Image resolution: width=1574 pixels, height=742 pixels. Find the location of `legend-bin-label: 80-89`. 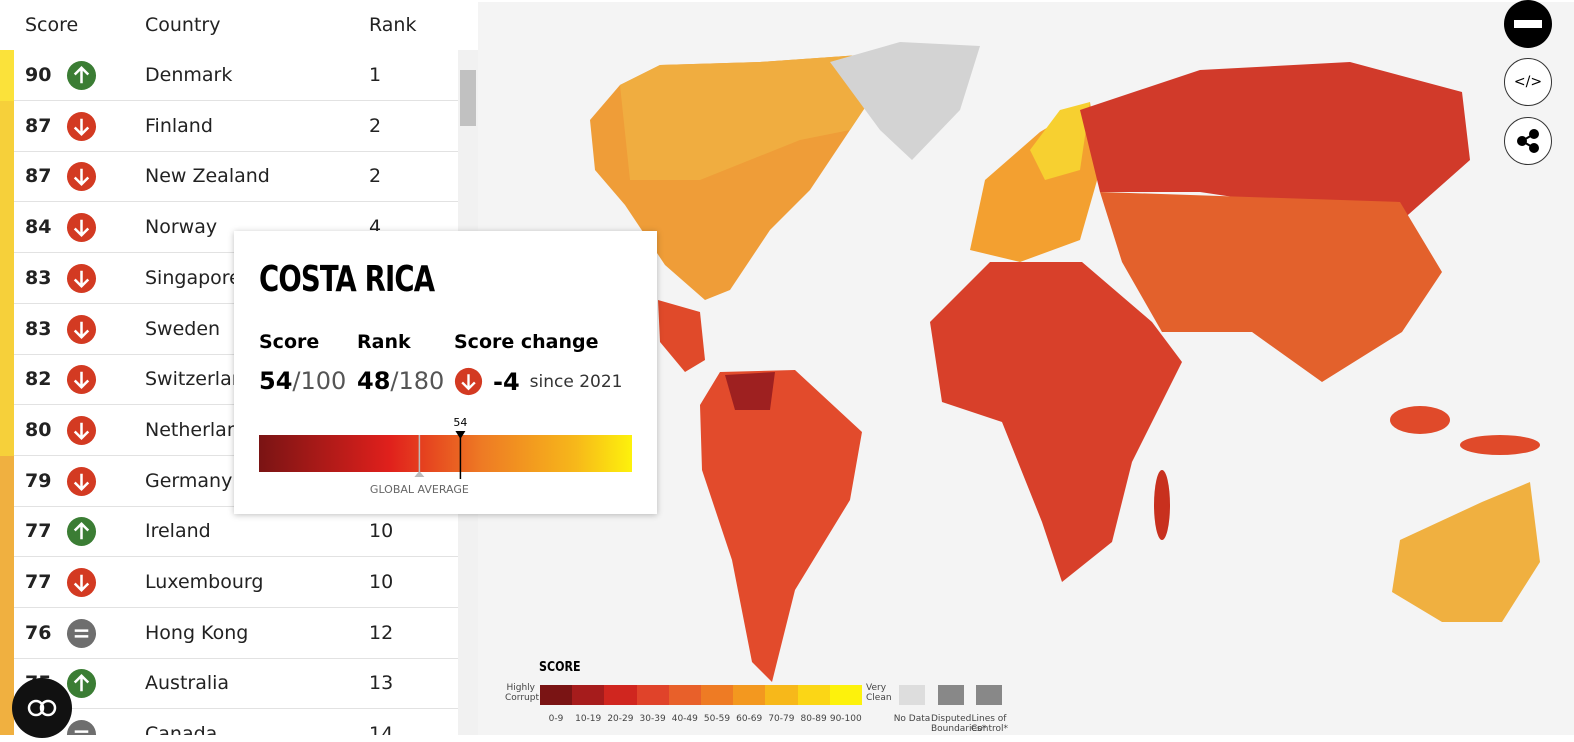

legend-bin-label: 80-89 is located at coordinates (813, 719).